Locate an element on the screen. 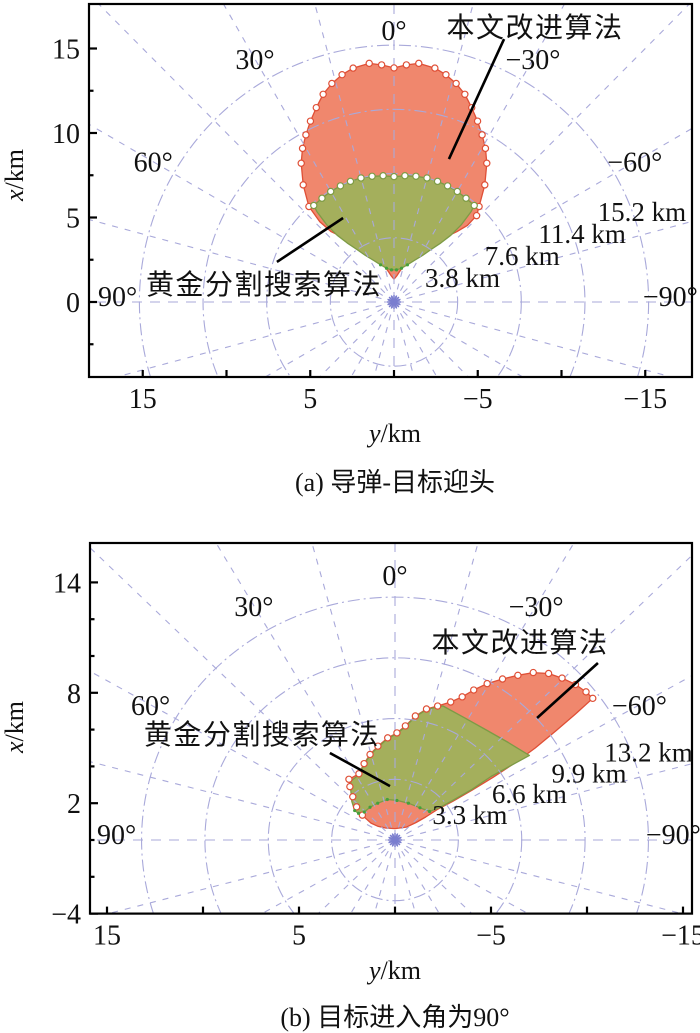 The width and height of the screenshot is (700, 1033). ring-radius-label: 11.4 km is located at coordinates (582, 234).